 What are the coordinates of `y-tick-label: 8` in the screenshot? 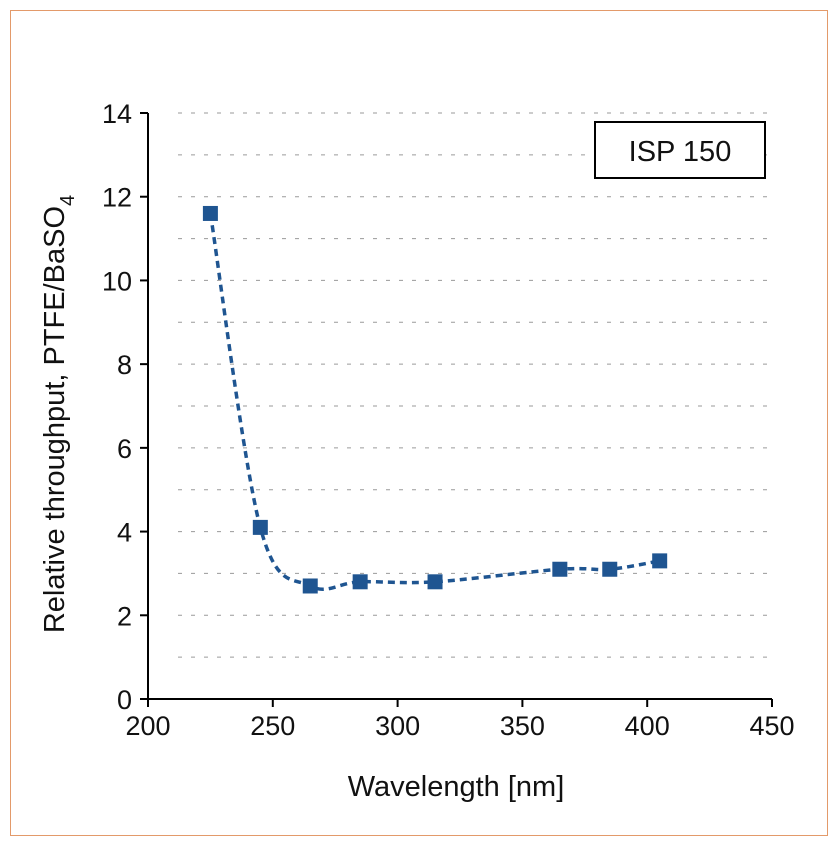 It's located at (124, 365).